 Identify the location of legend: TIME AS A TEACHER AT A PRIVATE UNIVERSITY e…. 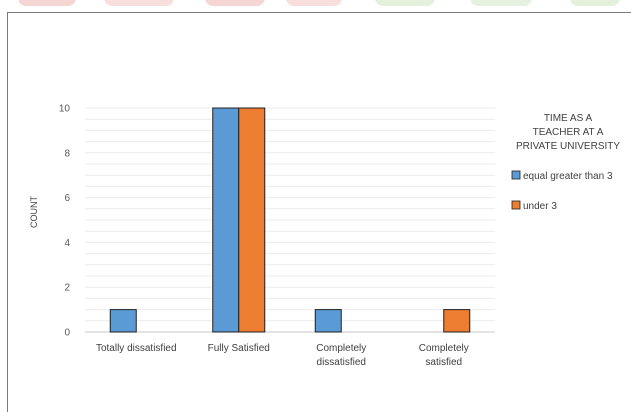
(565, 162).